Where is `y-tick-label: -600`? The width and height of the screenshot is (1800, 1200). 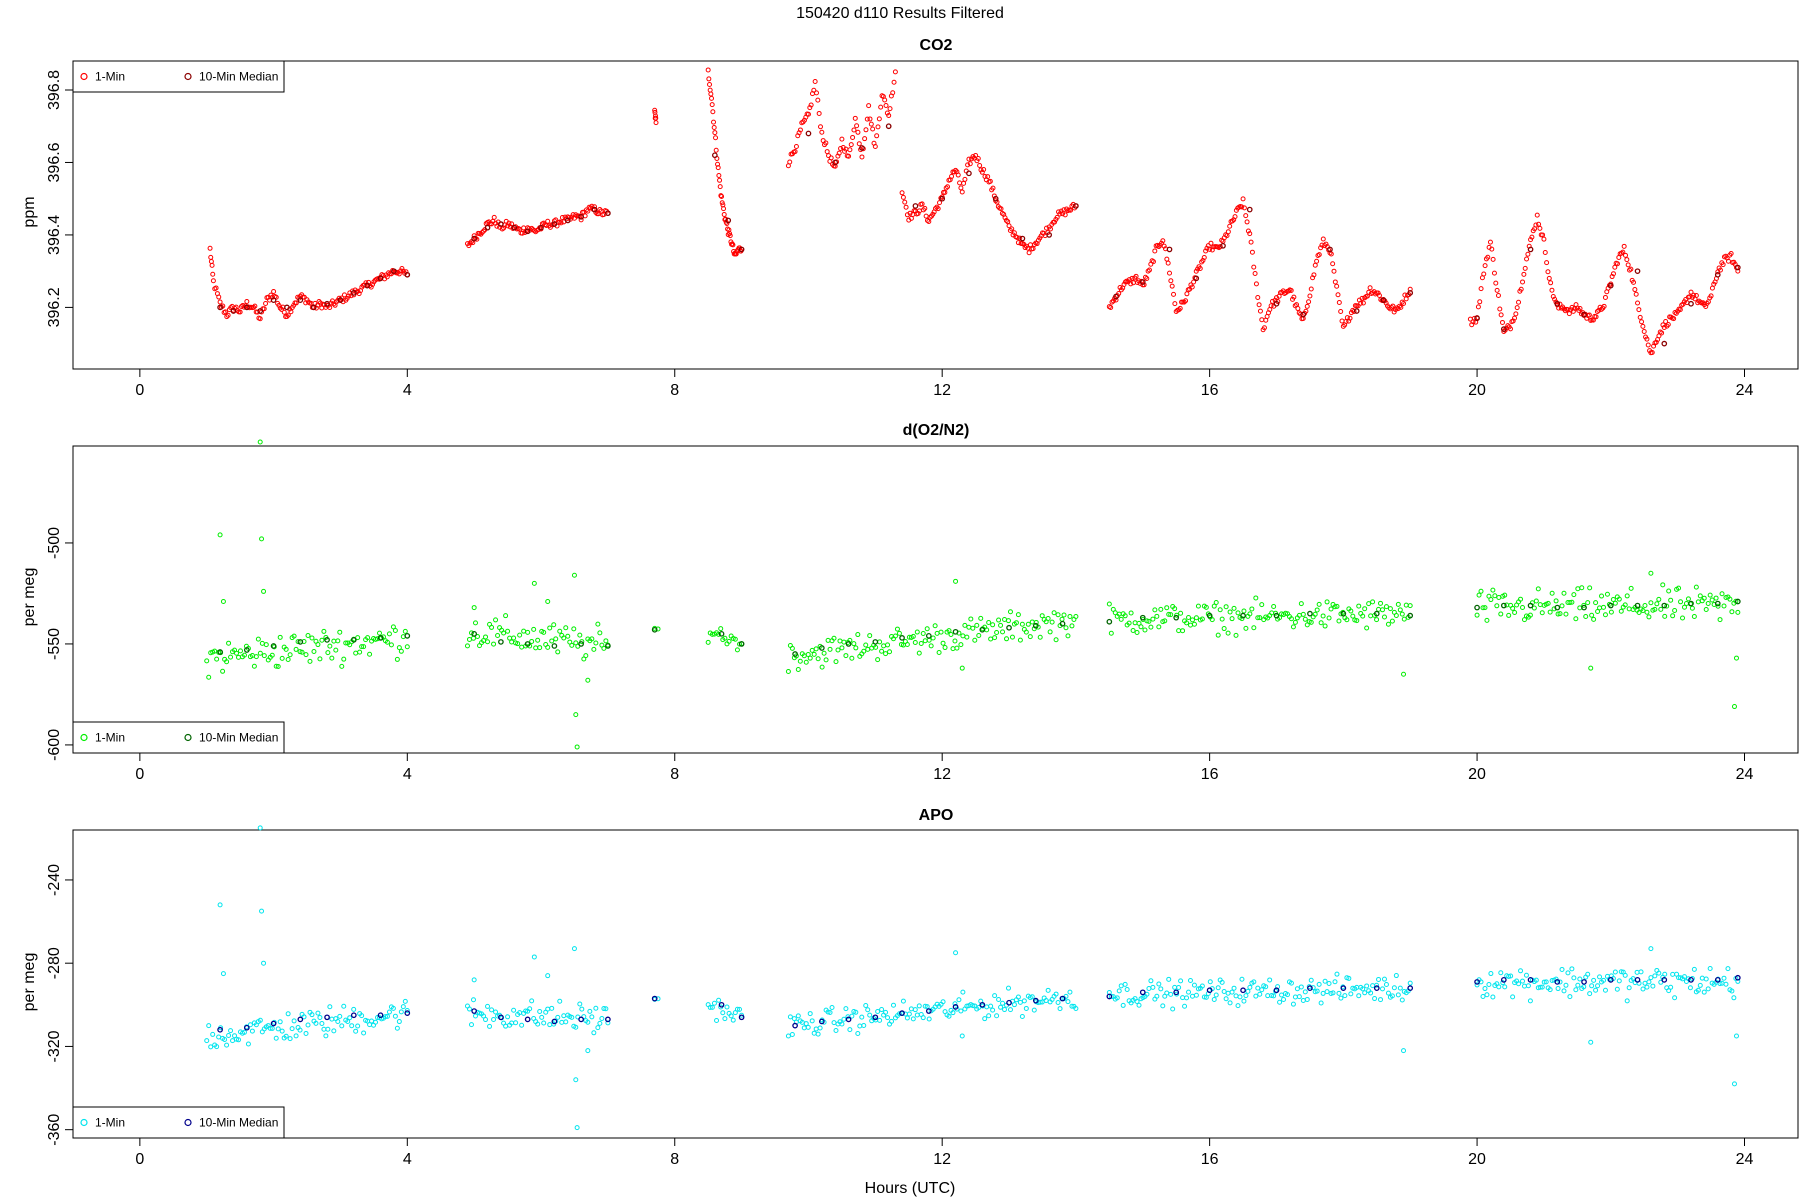 y-tick-label: -600 is located at coordinates (54, 745).